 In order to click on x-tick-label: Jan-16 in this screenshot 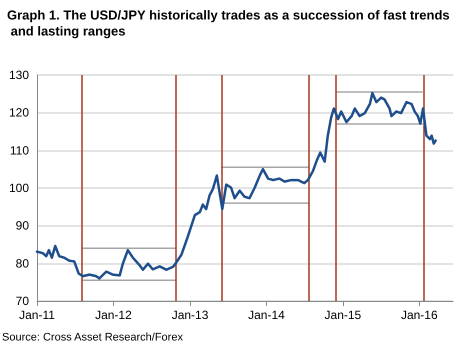, I will do `click(419, 315)`.